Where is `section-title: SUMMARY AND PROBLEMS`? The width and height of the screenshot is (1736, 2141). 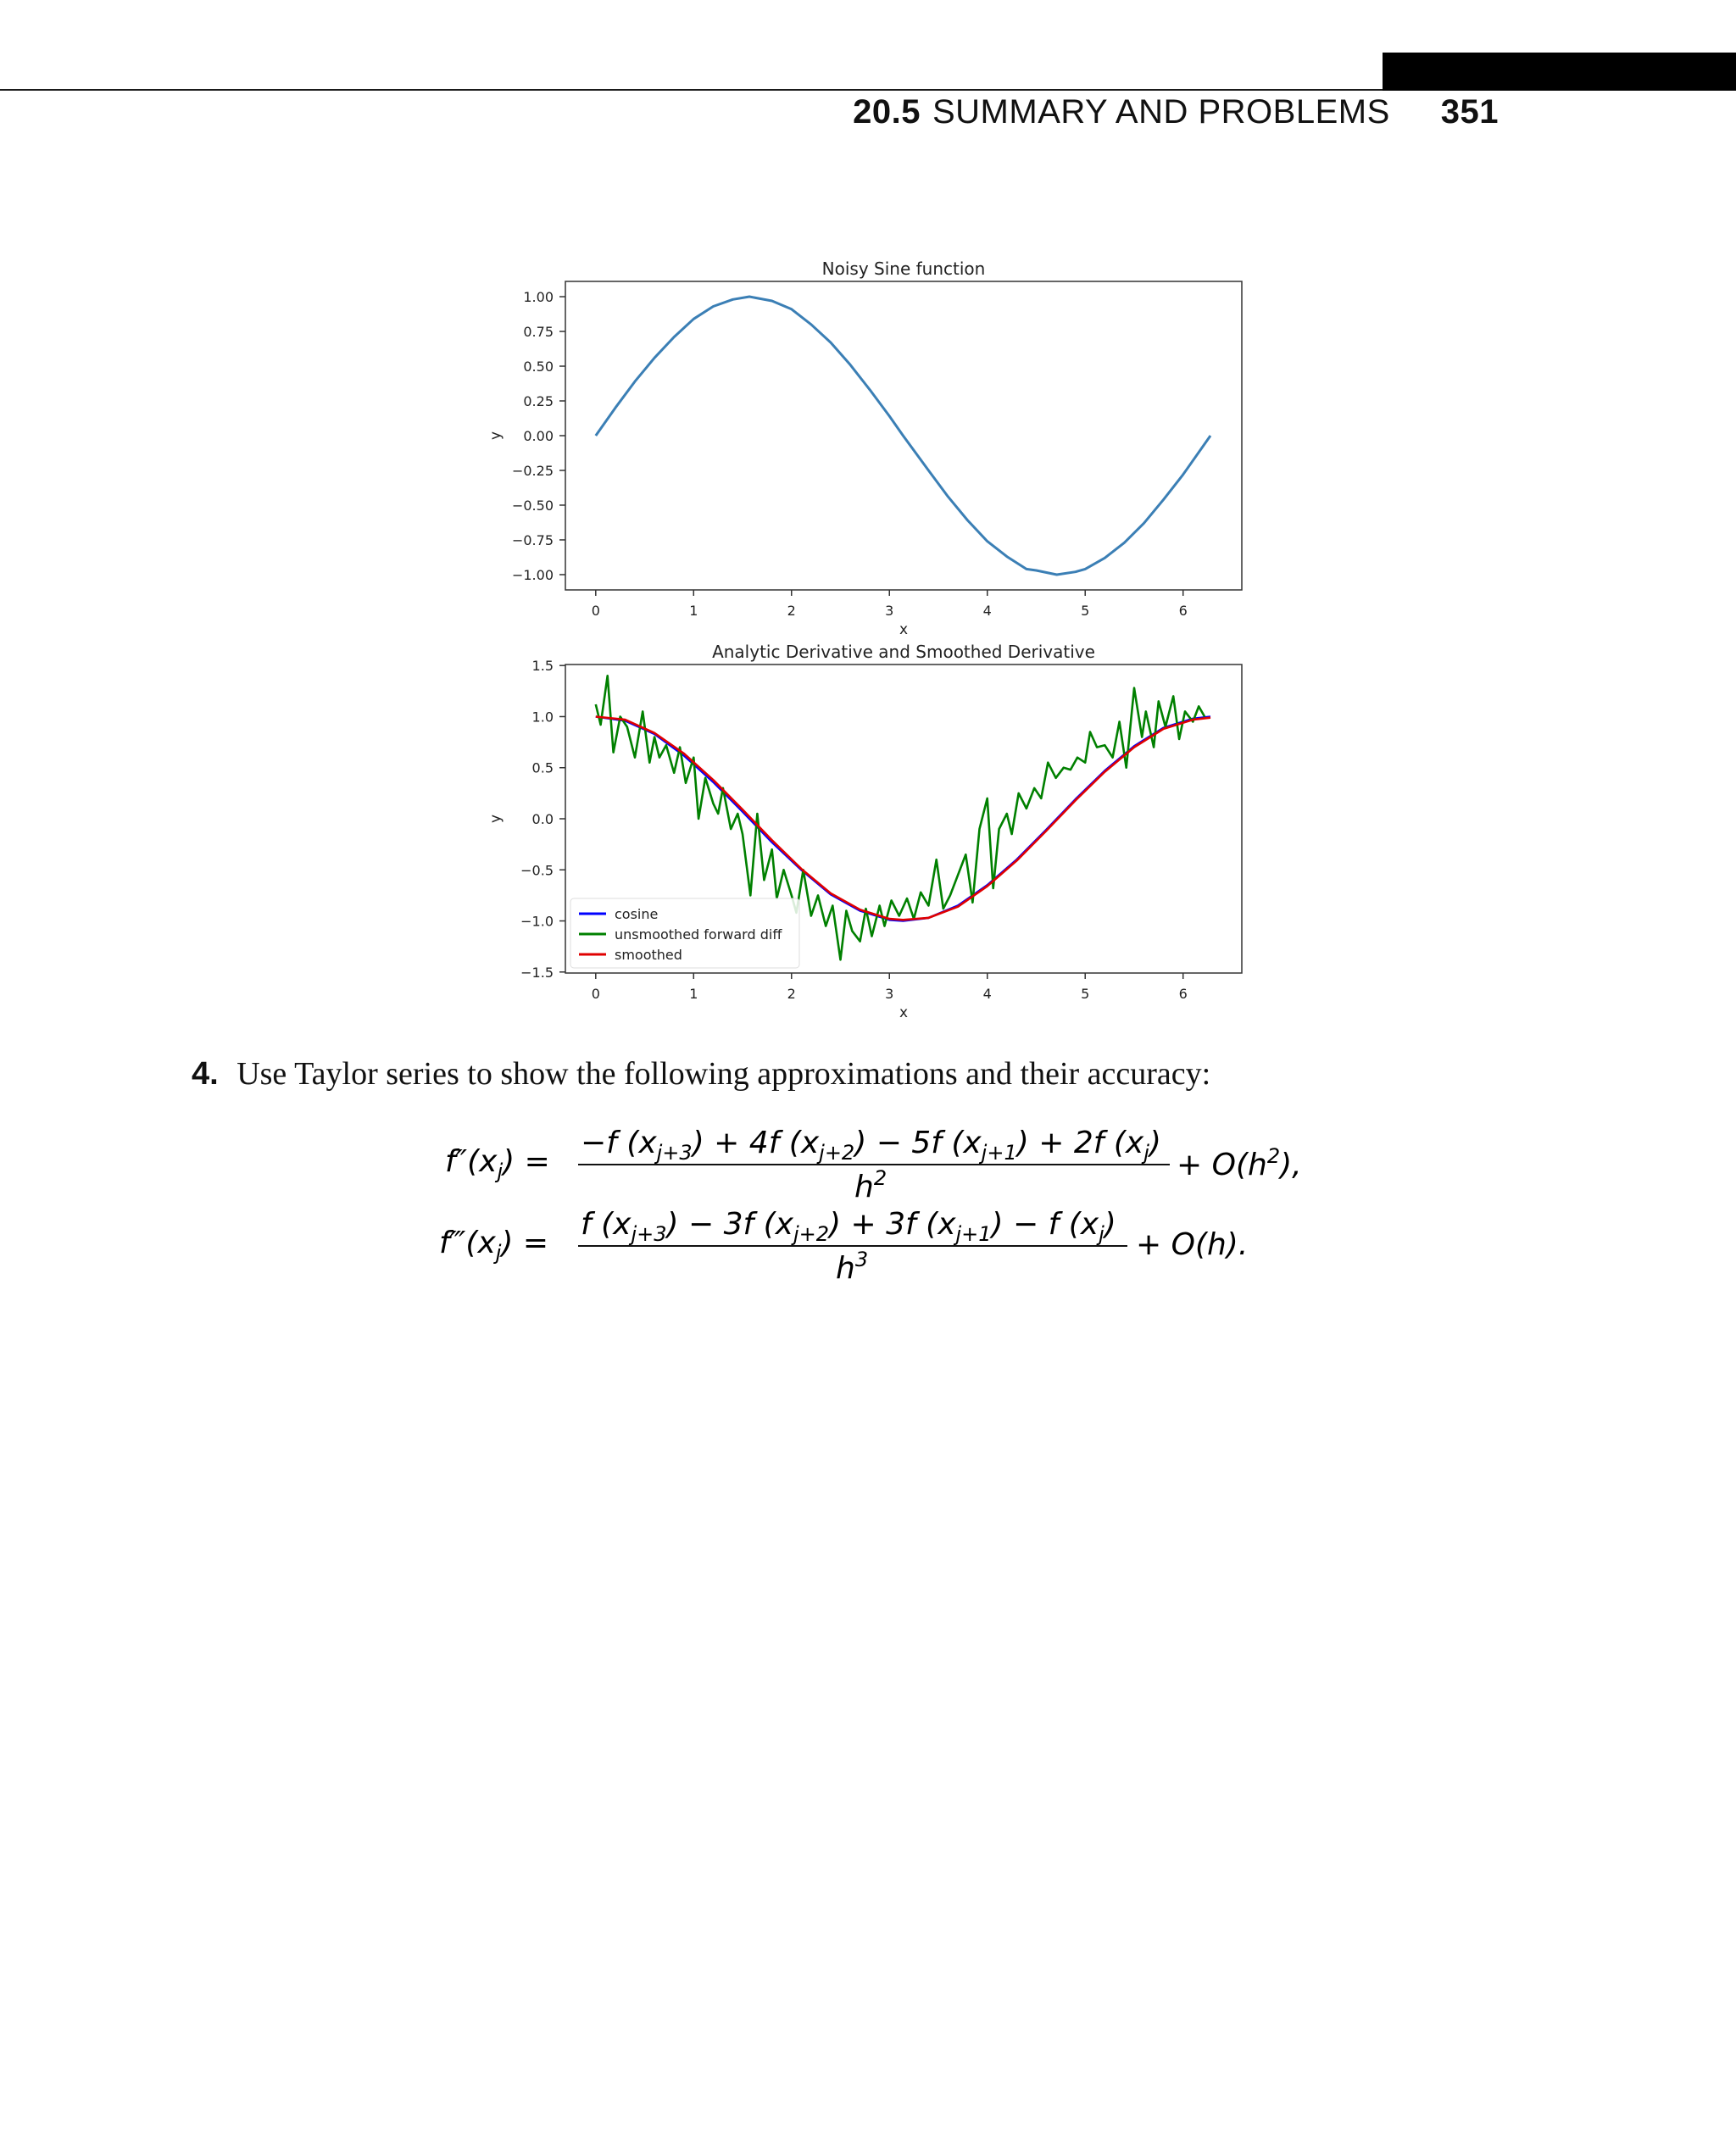 section-title: SUMMARY AND PROBLEMS is located at coordinates (1161, 112).